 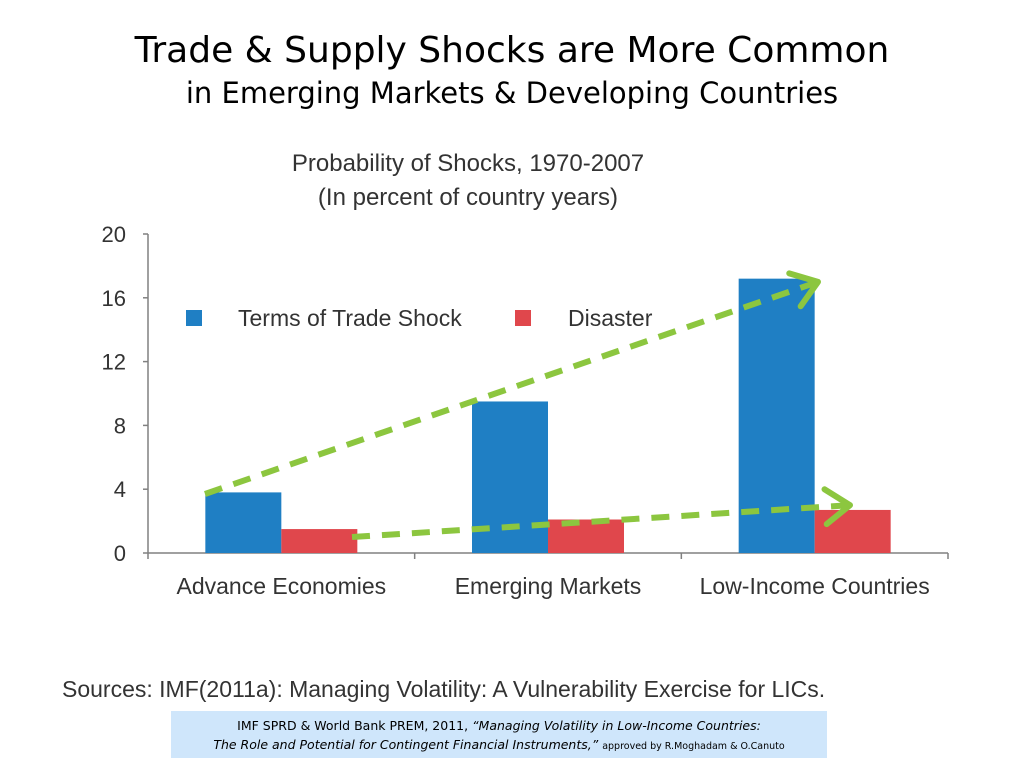 I want to click on y-tick-label: 12, so click(x=114, y=362).